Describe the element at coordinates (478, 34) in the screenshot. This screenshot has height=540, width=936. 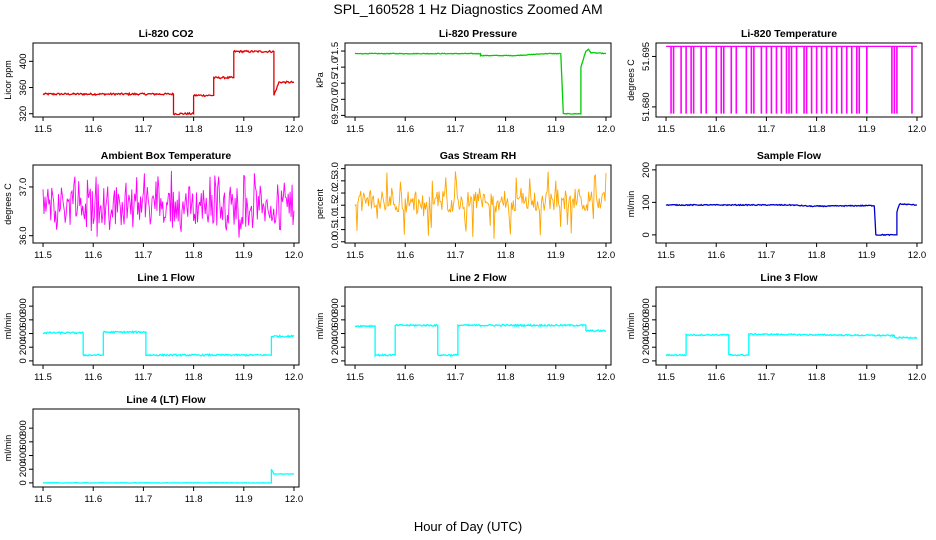
I see `panel-title: Li-820 Pressure` at that location.